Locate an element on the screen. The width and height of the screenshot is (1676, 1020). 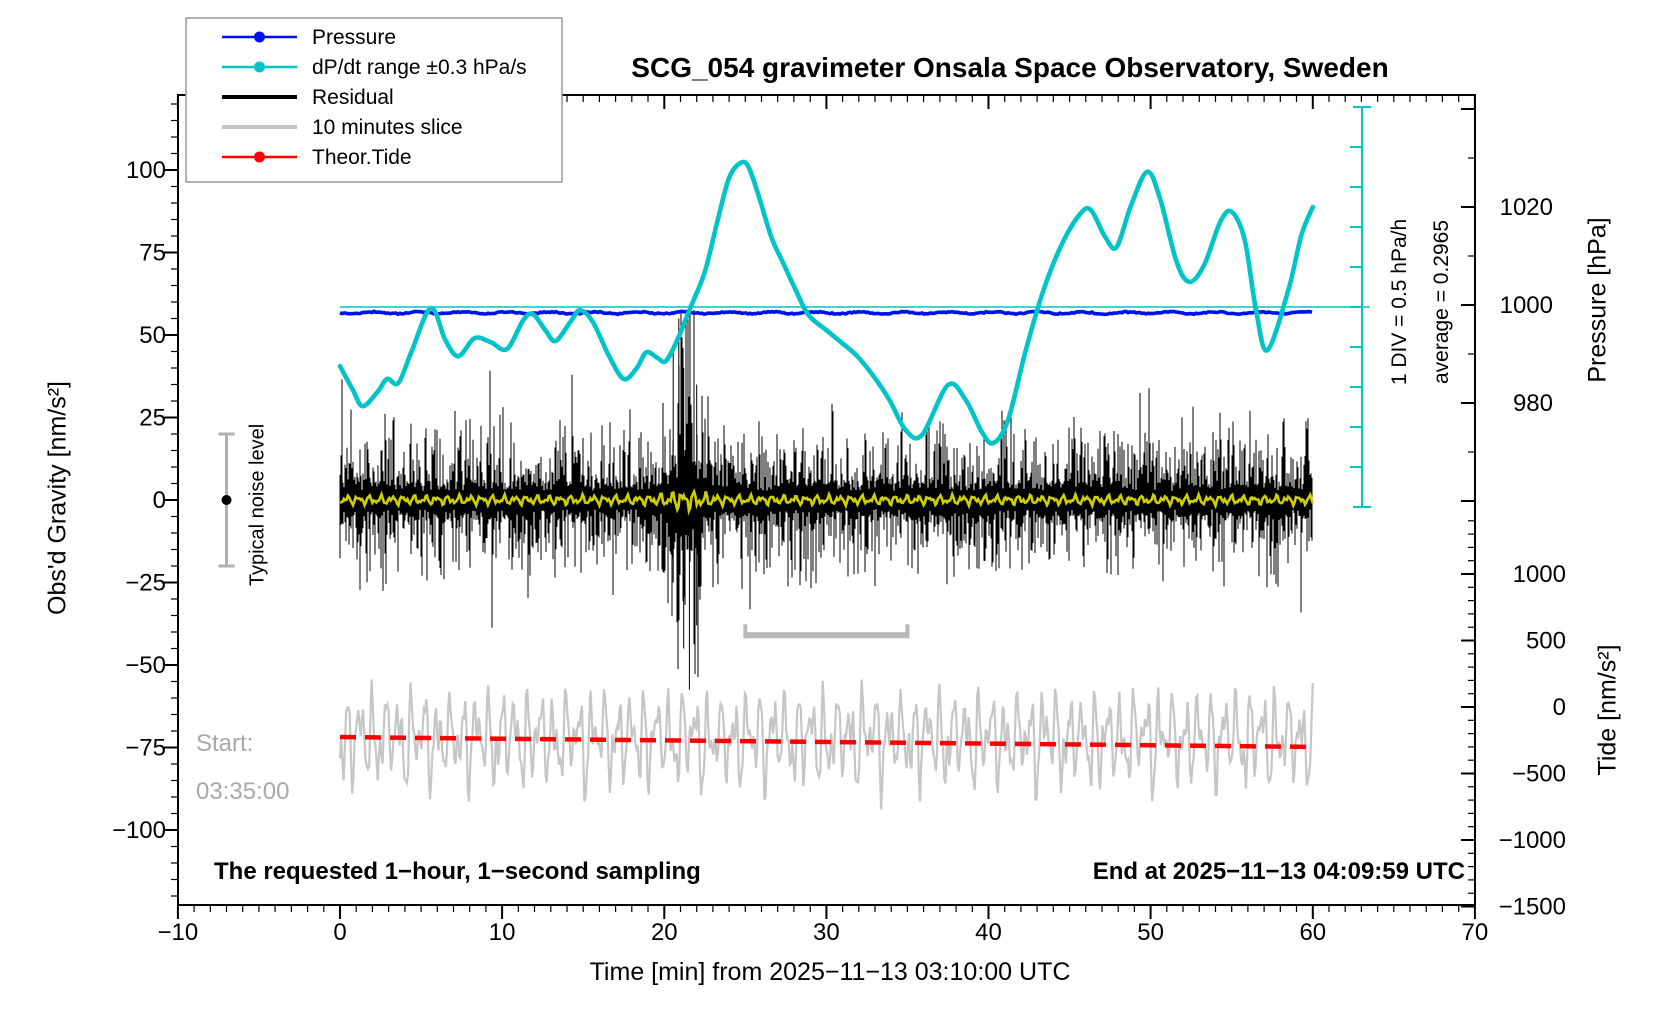
gravity-tick-label: 50 is located at coordinates (152, 335).